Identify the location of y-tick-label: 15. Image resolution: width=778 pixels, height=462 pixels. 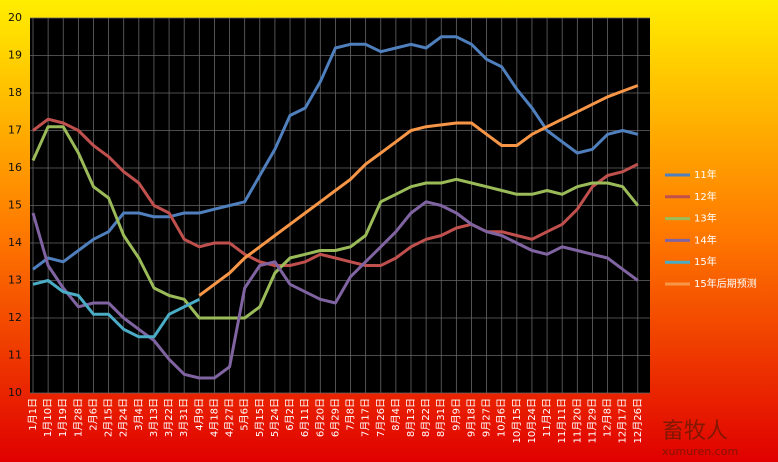
(15, 205).